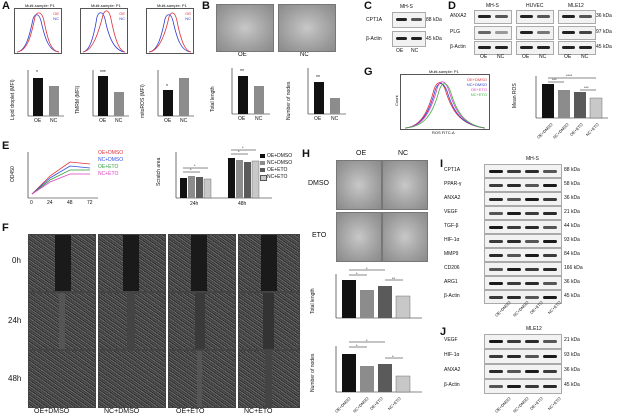  Describe the element at coordinates (374, 20) in the screenshot. I see `row-name-cpt1a: CPT1A` at that location.